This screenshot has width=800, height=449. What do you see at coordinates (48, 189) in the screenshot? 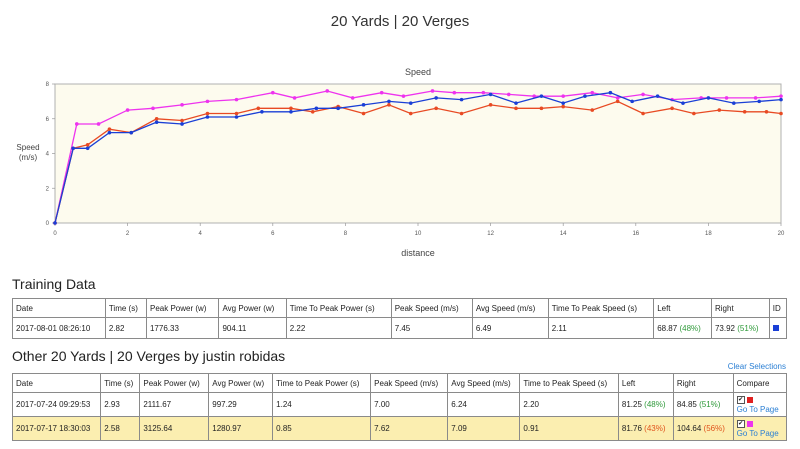
I see `y-tick-label: 2` at bounding box center [48, 189].